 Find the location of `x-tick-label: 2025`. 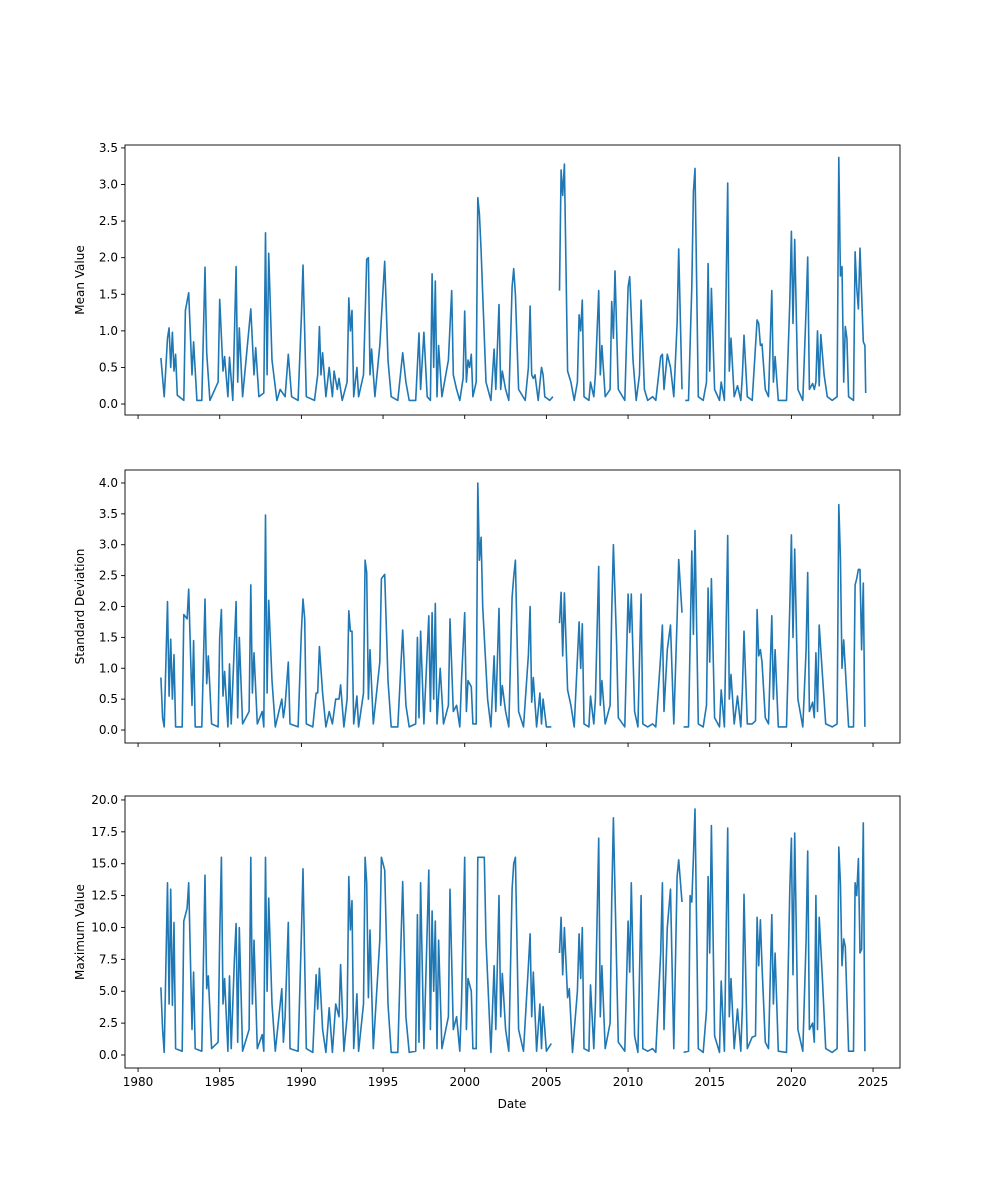

x-tick-label: 2025 is located at coordinates (873, 1082).